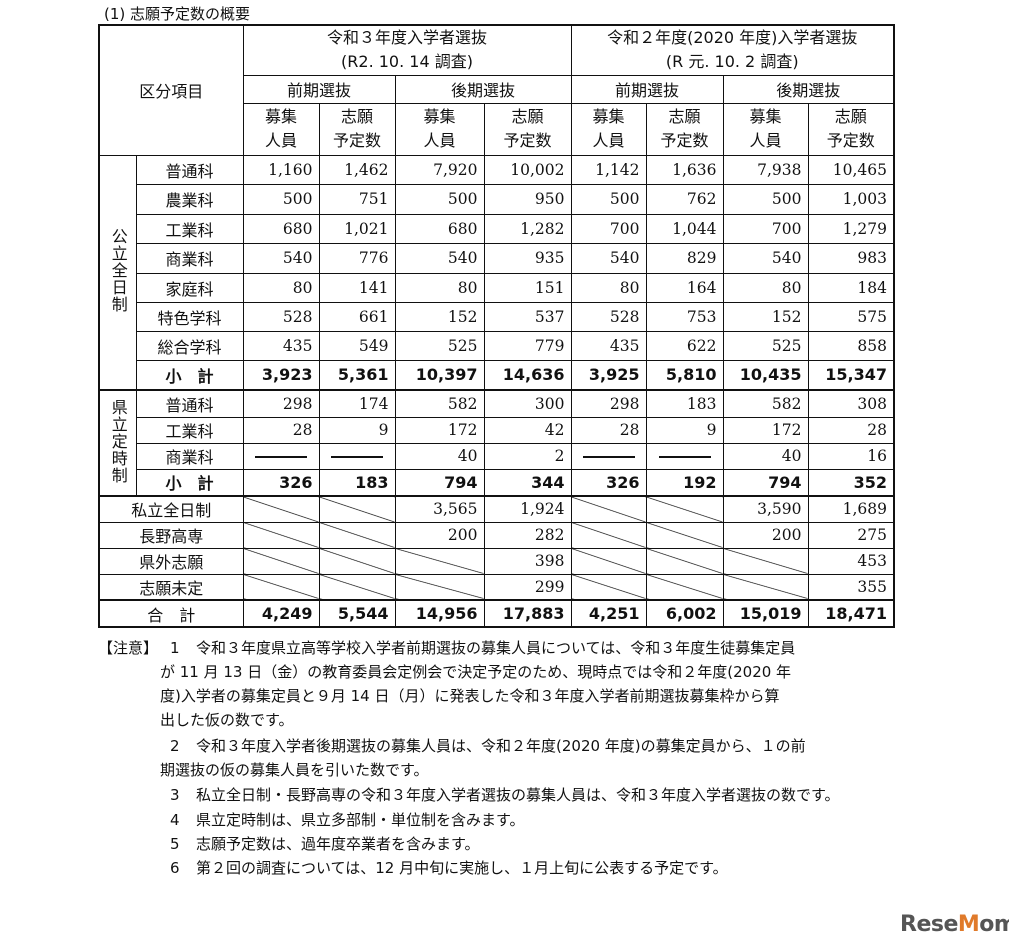 The height and width of the screenshot is (951, 1009). Describe the element at coordinates (684, 169) in the screenshot. I see `value-cell: 1,636` at that location.